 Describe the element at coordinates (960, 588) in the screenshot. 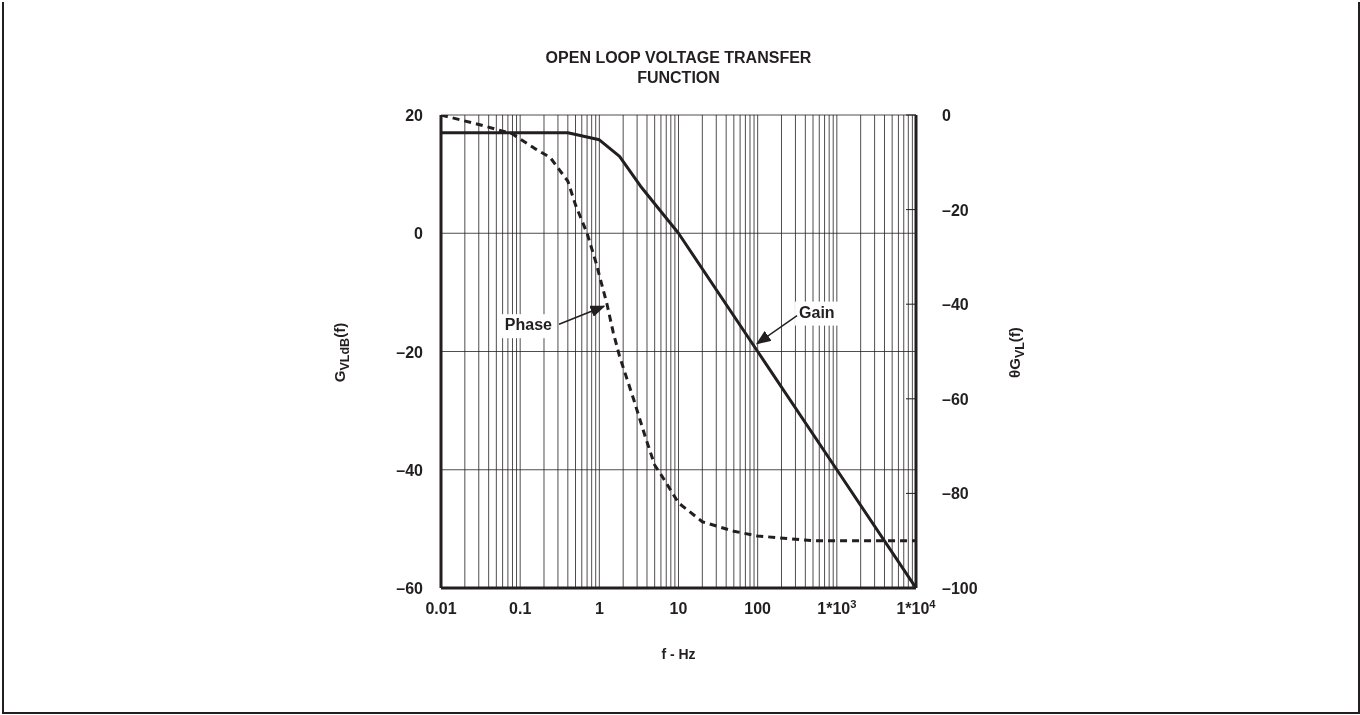

I see `y2-tick-label: –100` at that location.